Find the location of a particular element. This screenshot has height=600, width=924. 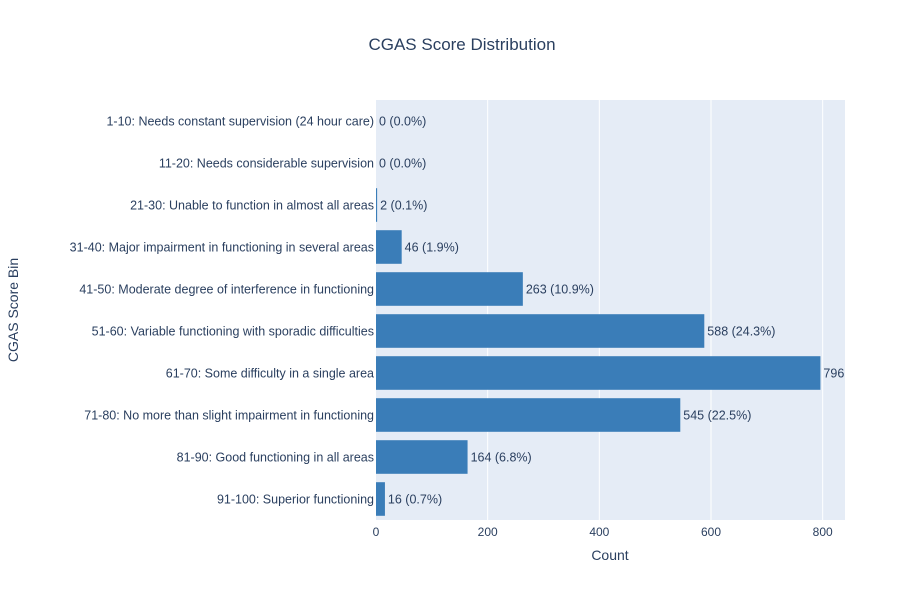

x-tick-labels: 0 200 400 600 800 is located at coordinates (603, 532).